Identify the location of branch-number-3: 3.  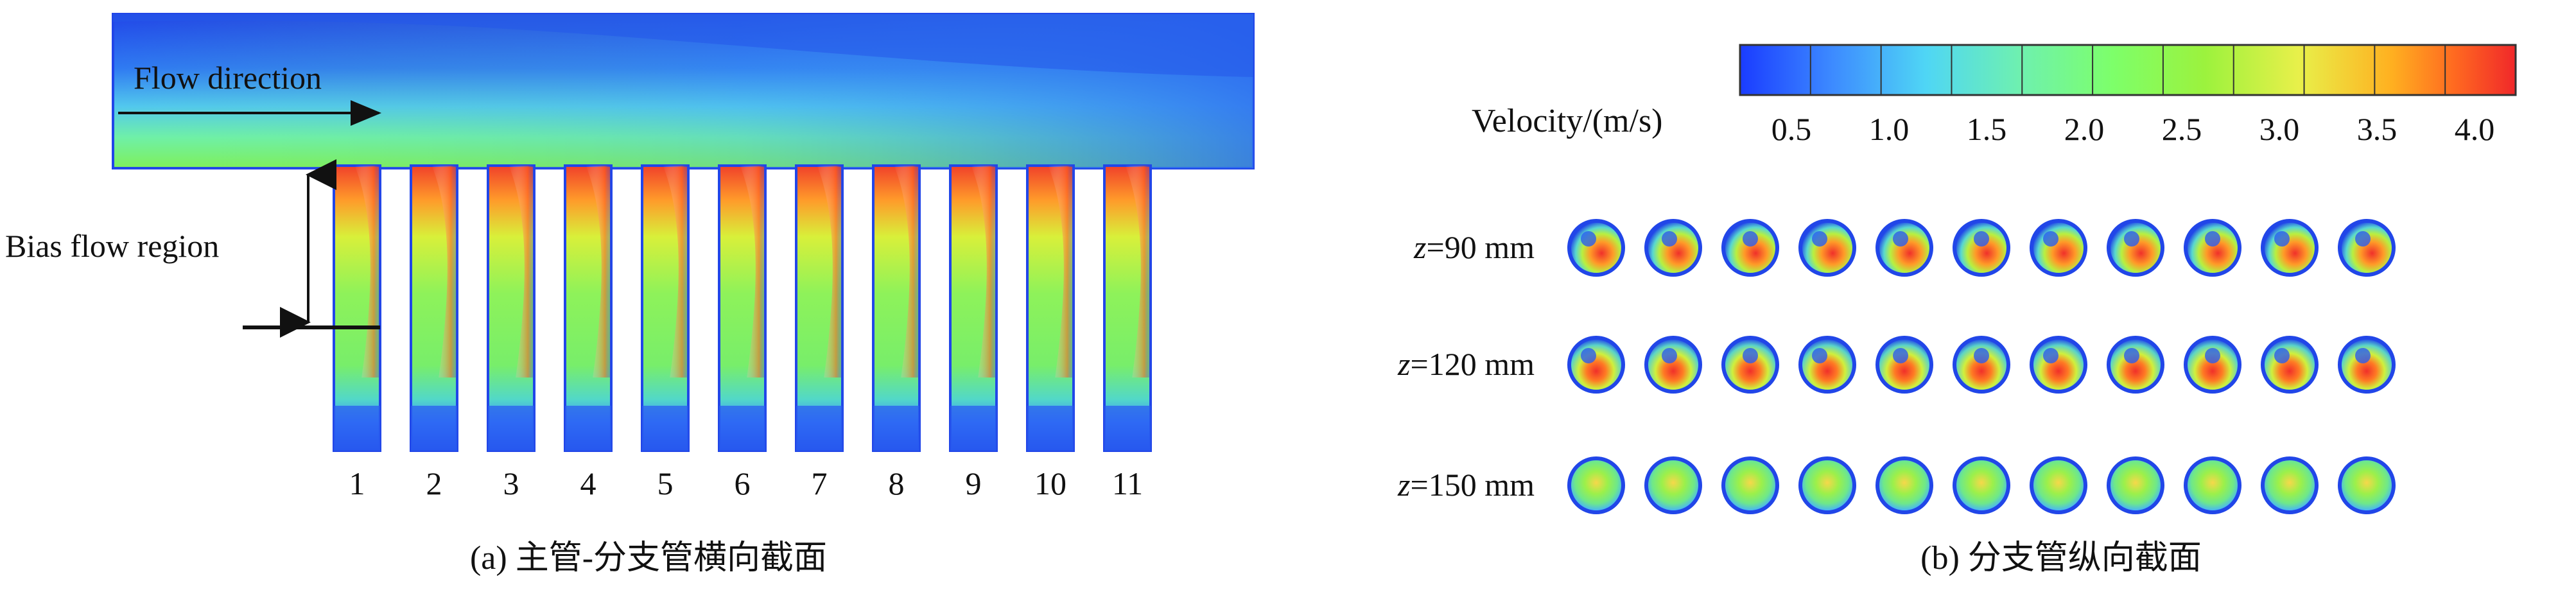
(511, 483).